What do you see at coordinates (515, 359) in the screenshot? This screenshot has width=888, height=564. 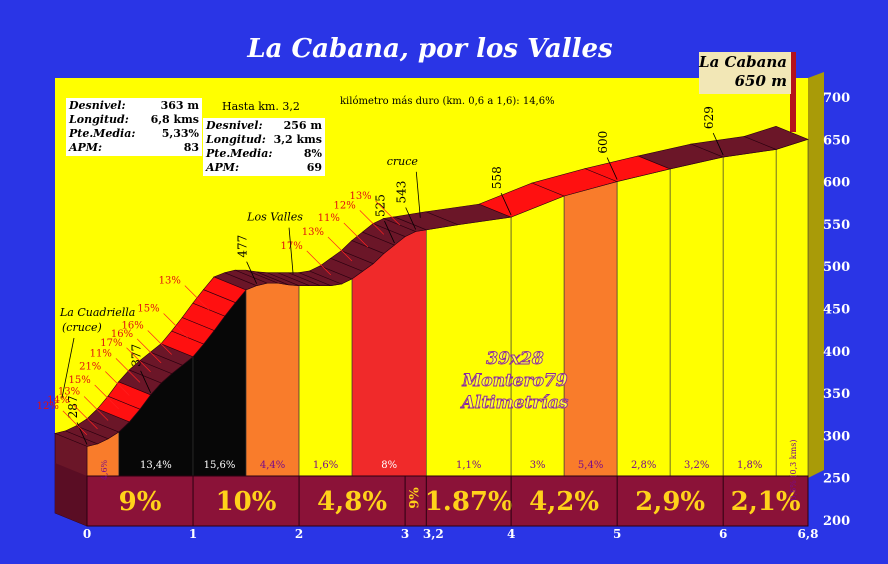 I see `watermark-text: 39x28` at bounding box center [515, 359].